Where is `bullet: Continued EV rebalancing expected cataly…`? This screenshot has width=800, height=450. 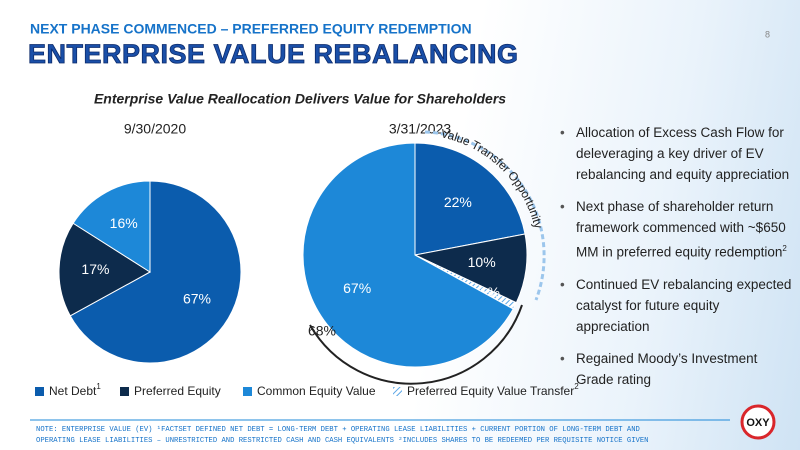 bullet: Continued EV rebalancing expected cataly… is located at coordinates (678, 305).